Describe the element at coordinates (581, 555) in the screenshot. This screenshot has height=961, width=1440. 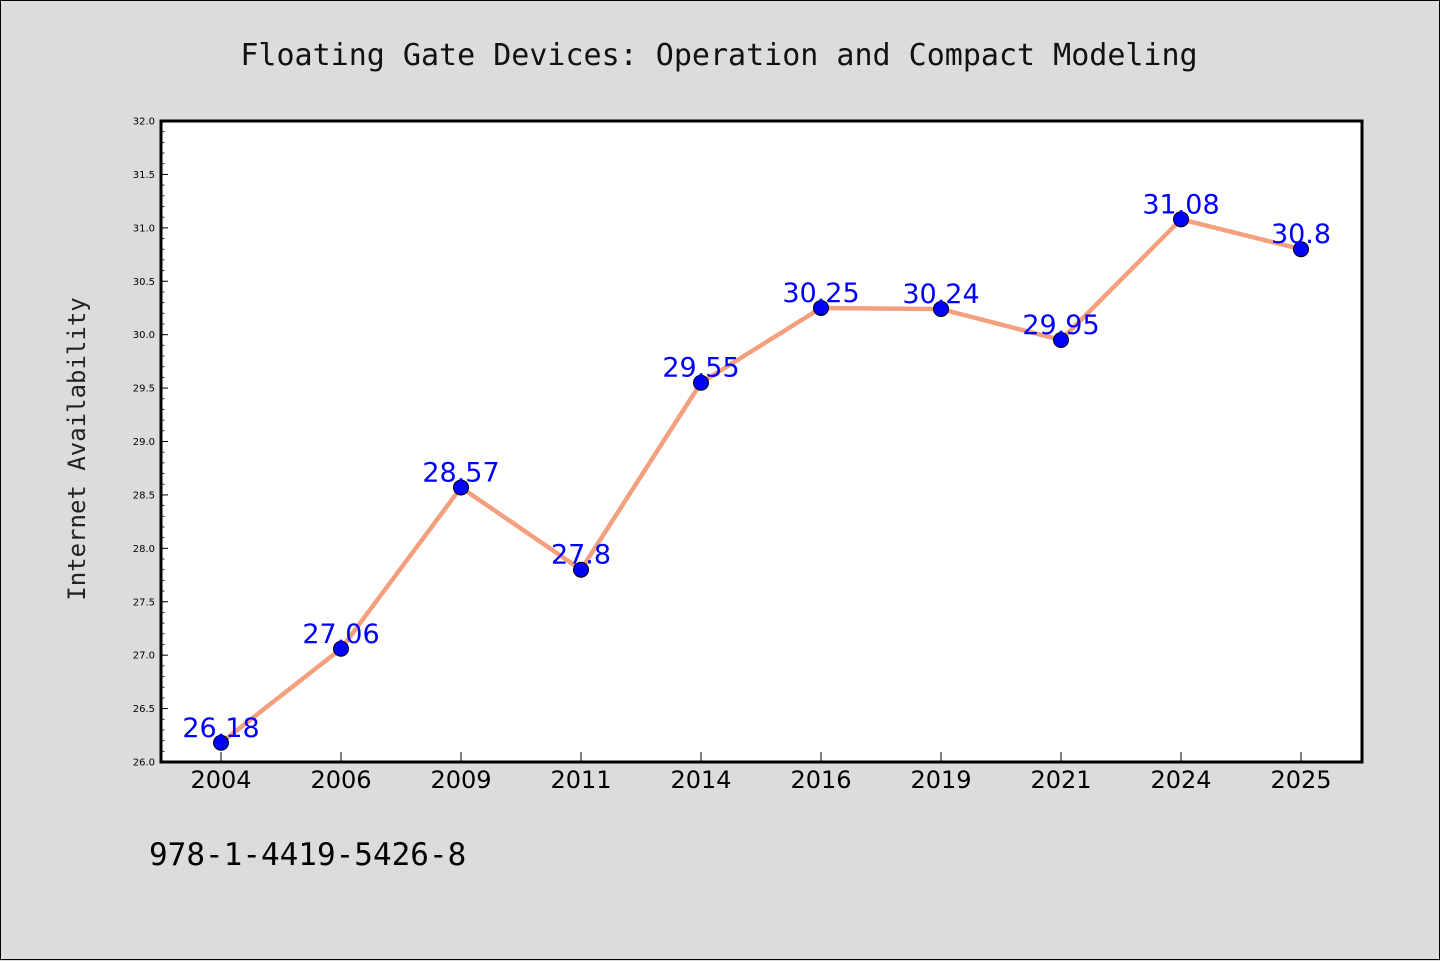
I see `data-point-label: 27.8` at that location.